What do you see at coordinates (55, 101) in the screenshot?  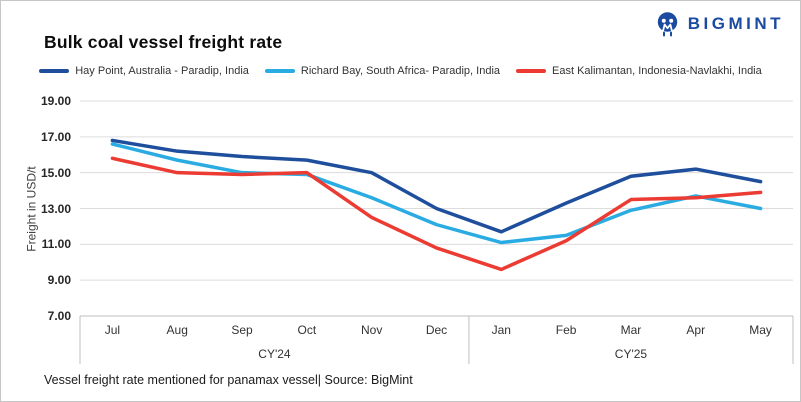 I see `y-axis-tick-label: 19.00` at bounding box center [55, 101].